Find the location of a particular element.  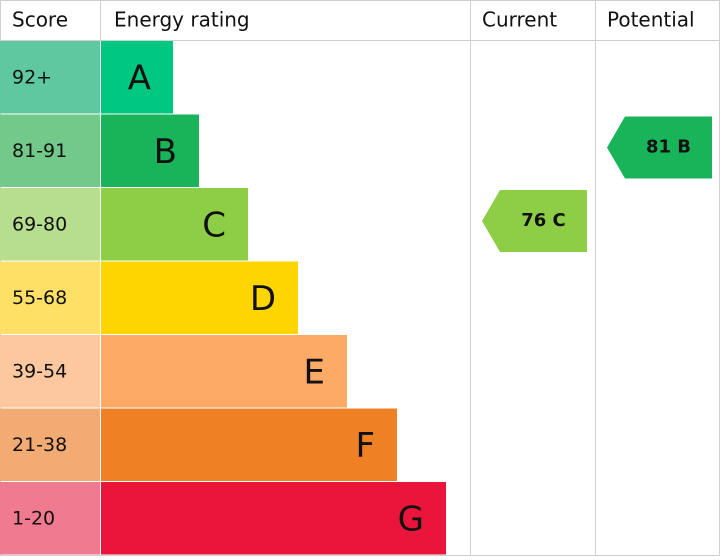

header-current: Current is located at coordinates (519, 20).